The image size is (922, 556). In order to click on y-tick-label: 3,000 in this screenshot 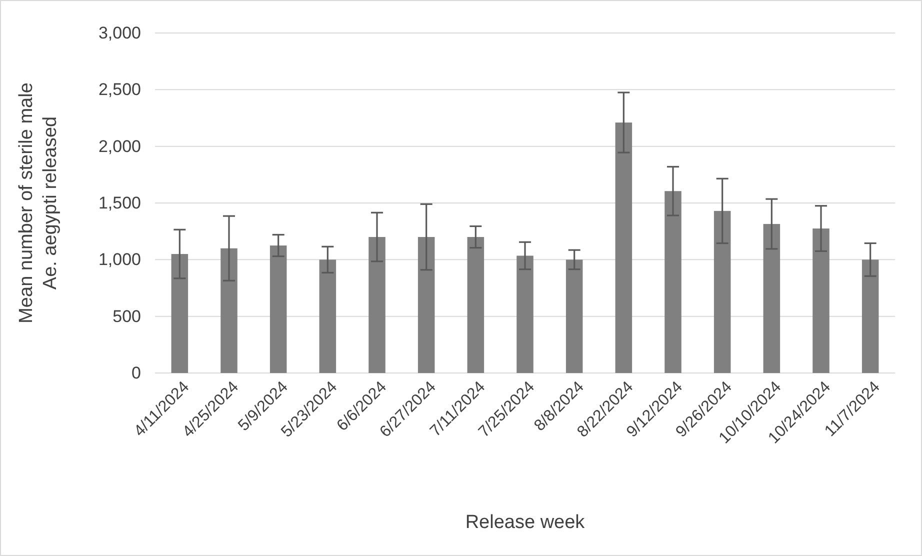, I will do `click(119, 32)`.